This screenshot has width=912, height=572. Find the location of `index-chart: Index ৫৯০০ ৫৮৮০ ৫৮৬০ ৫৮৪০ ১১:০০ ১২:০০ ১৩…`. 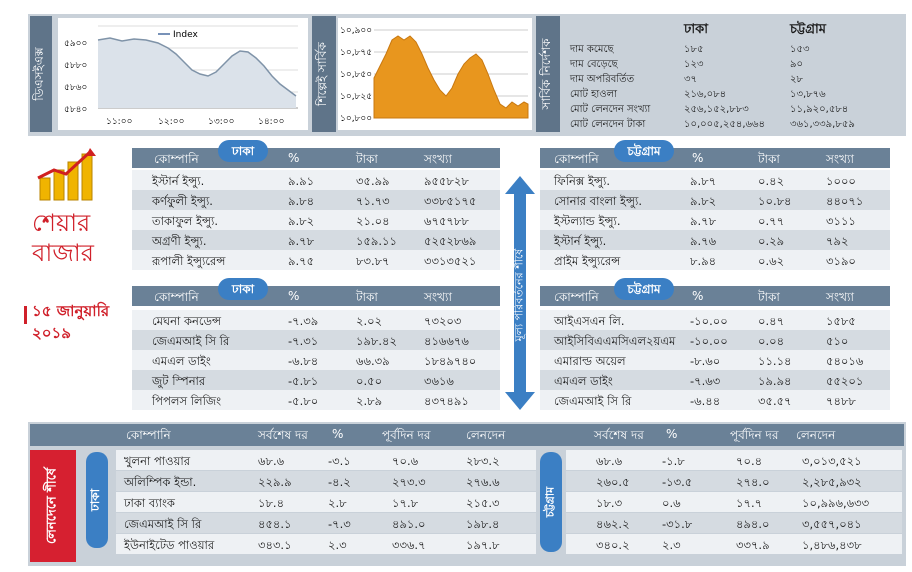

index-chart: Index ৫৯০০ ৫৮৮০ ৫৮৬০ ৫৮৪০ ১১:০০ ১২:০০ ১৩… is located at coordinates (183, 74).